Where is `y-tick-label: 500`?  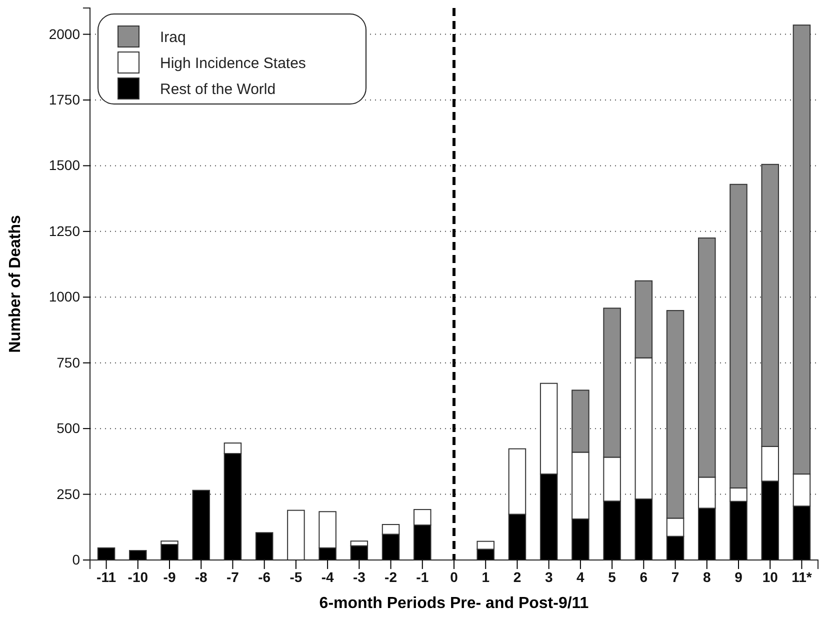 y-tick-label: 500 is located at coordinates (68, 428).